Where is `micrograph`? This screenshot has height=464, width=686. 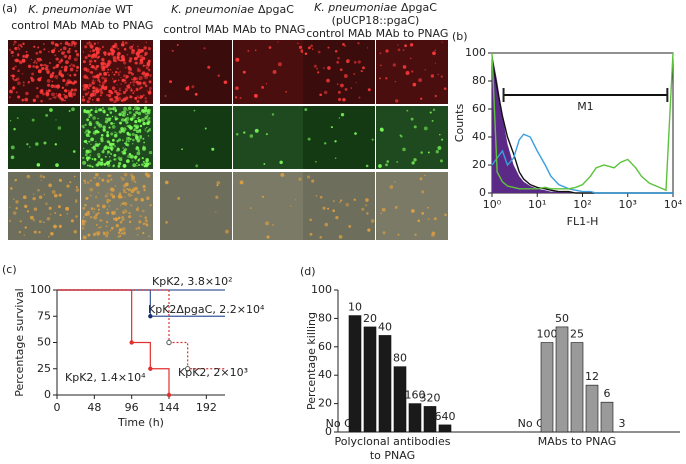
micrograph is located at coordinates (339, 72).